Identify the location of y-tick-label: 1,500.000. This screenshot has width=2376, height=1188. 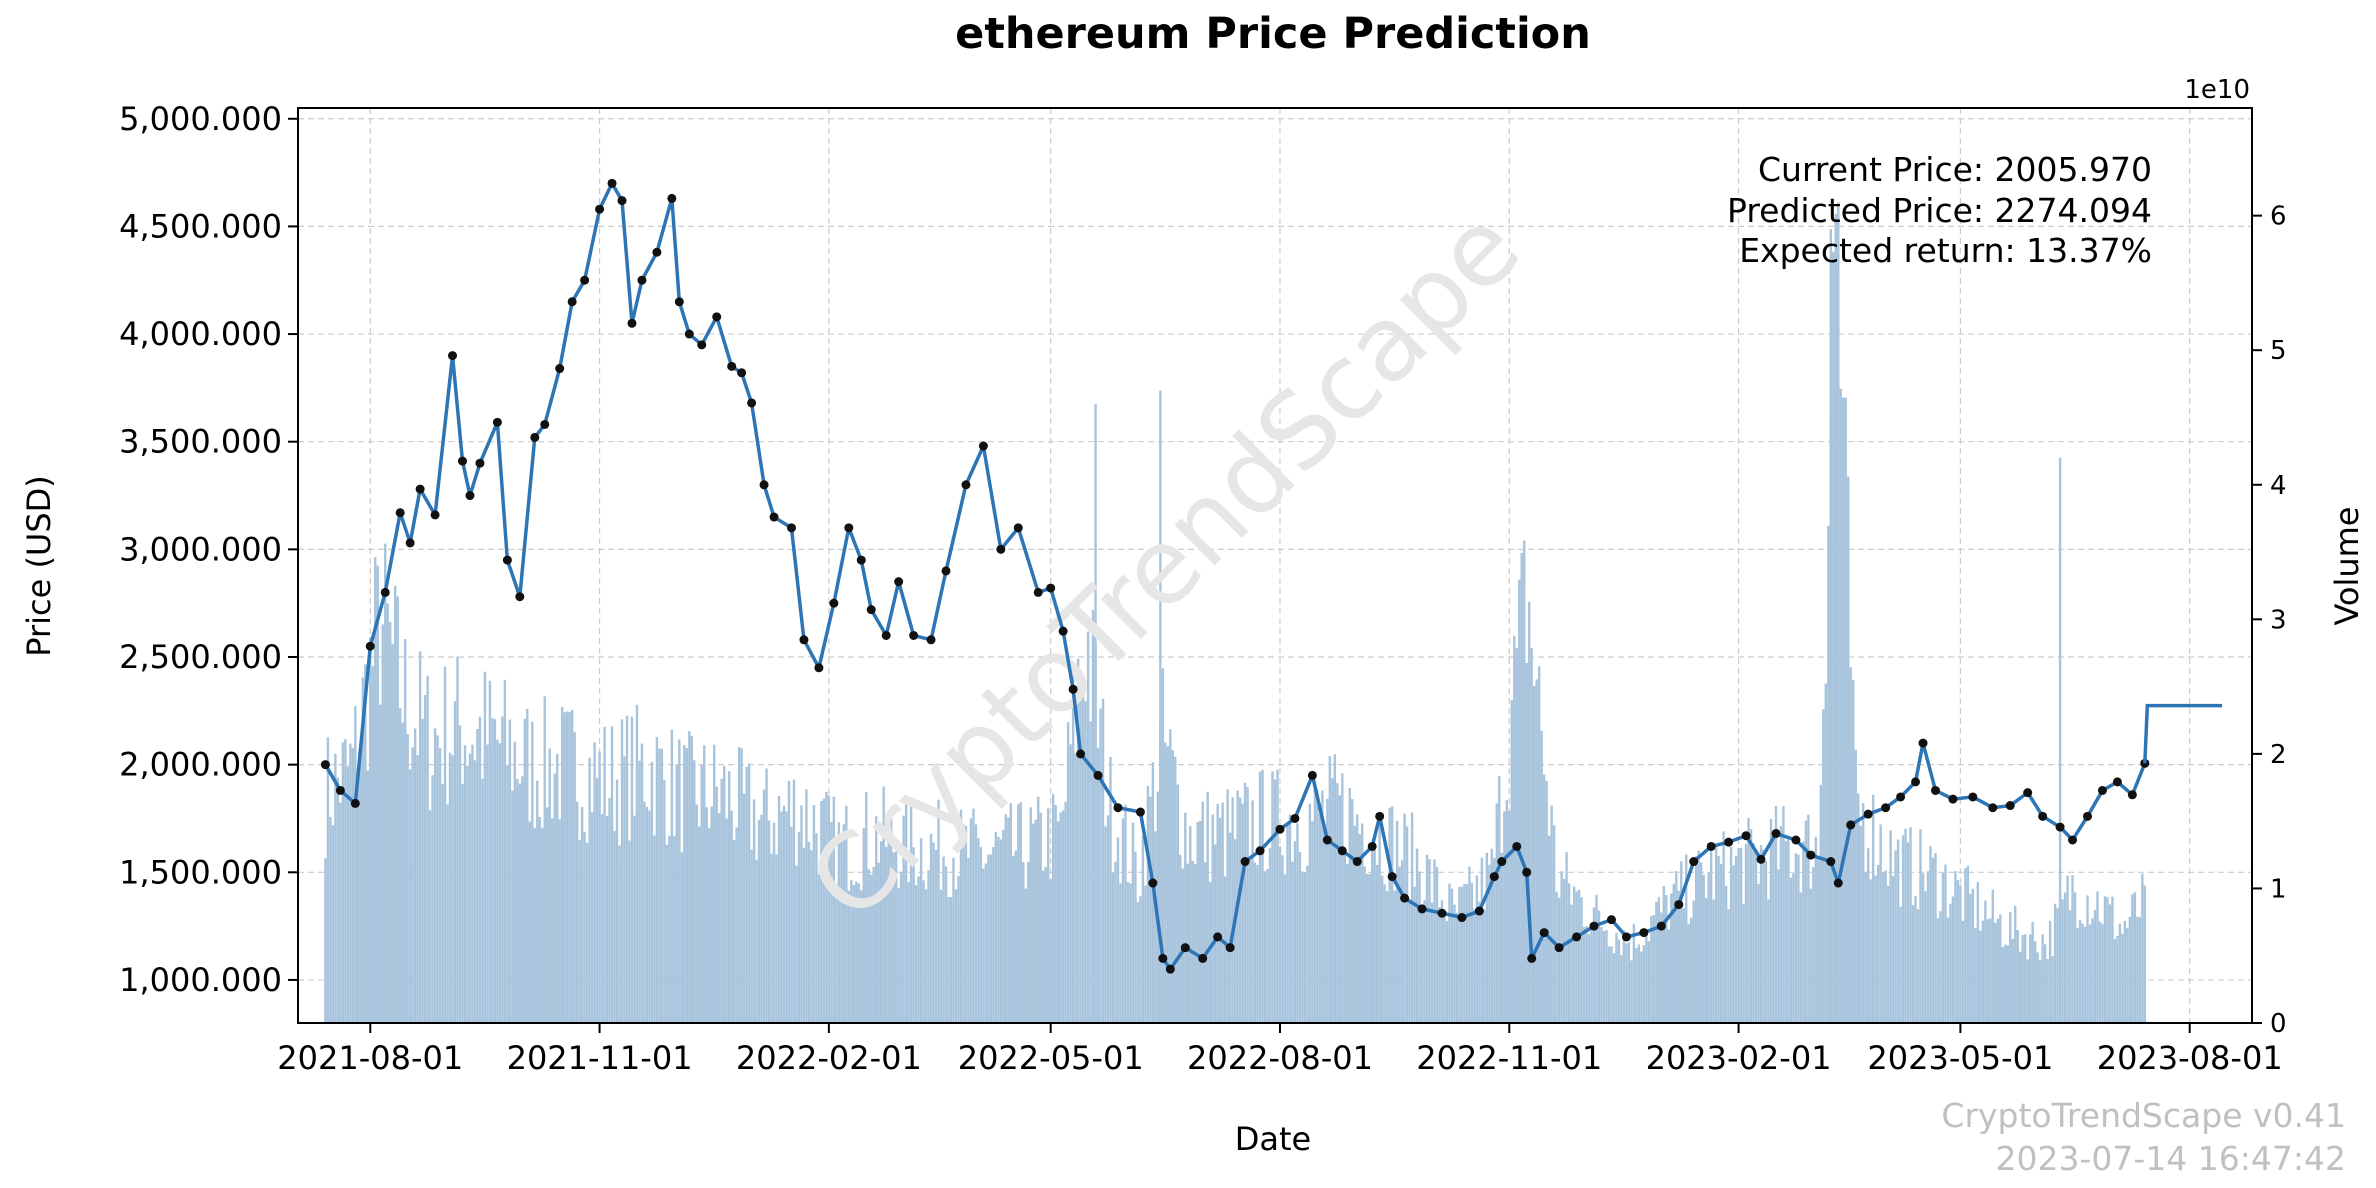
(200, 872).